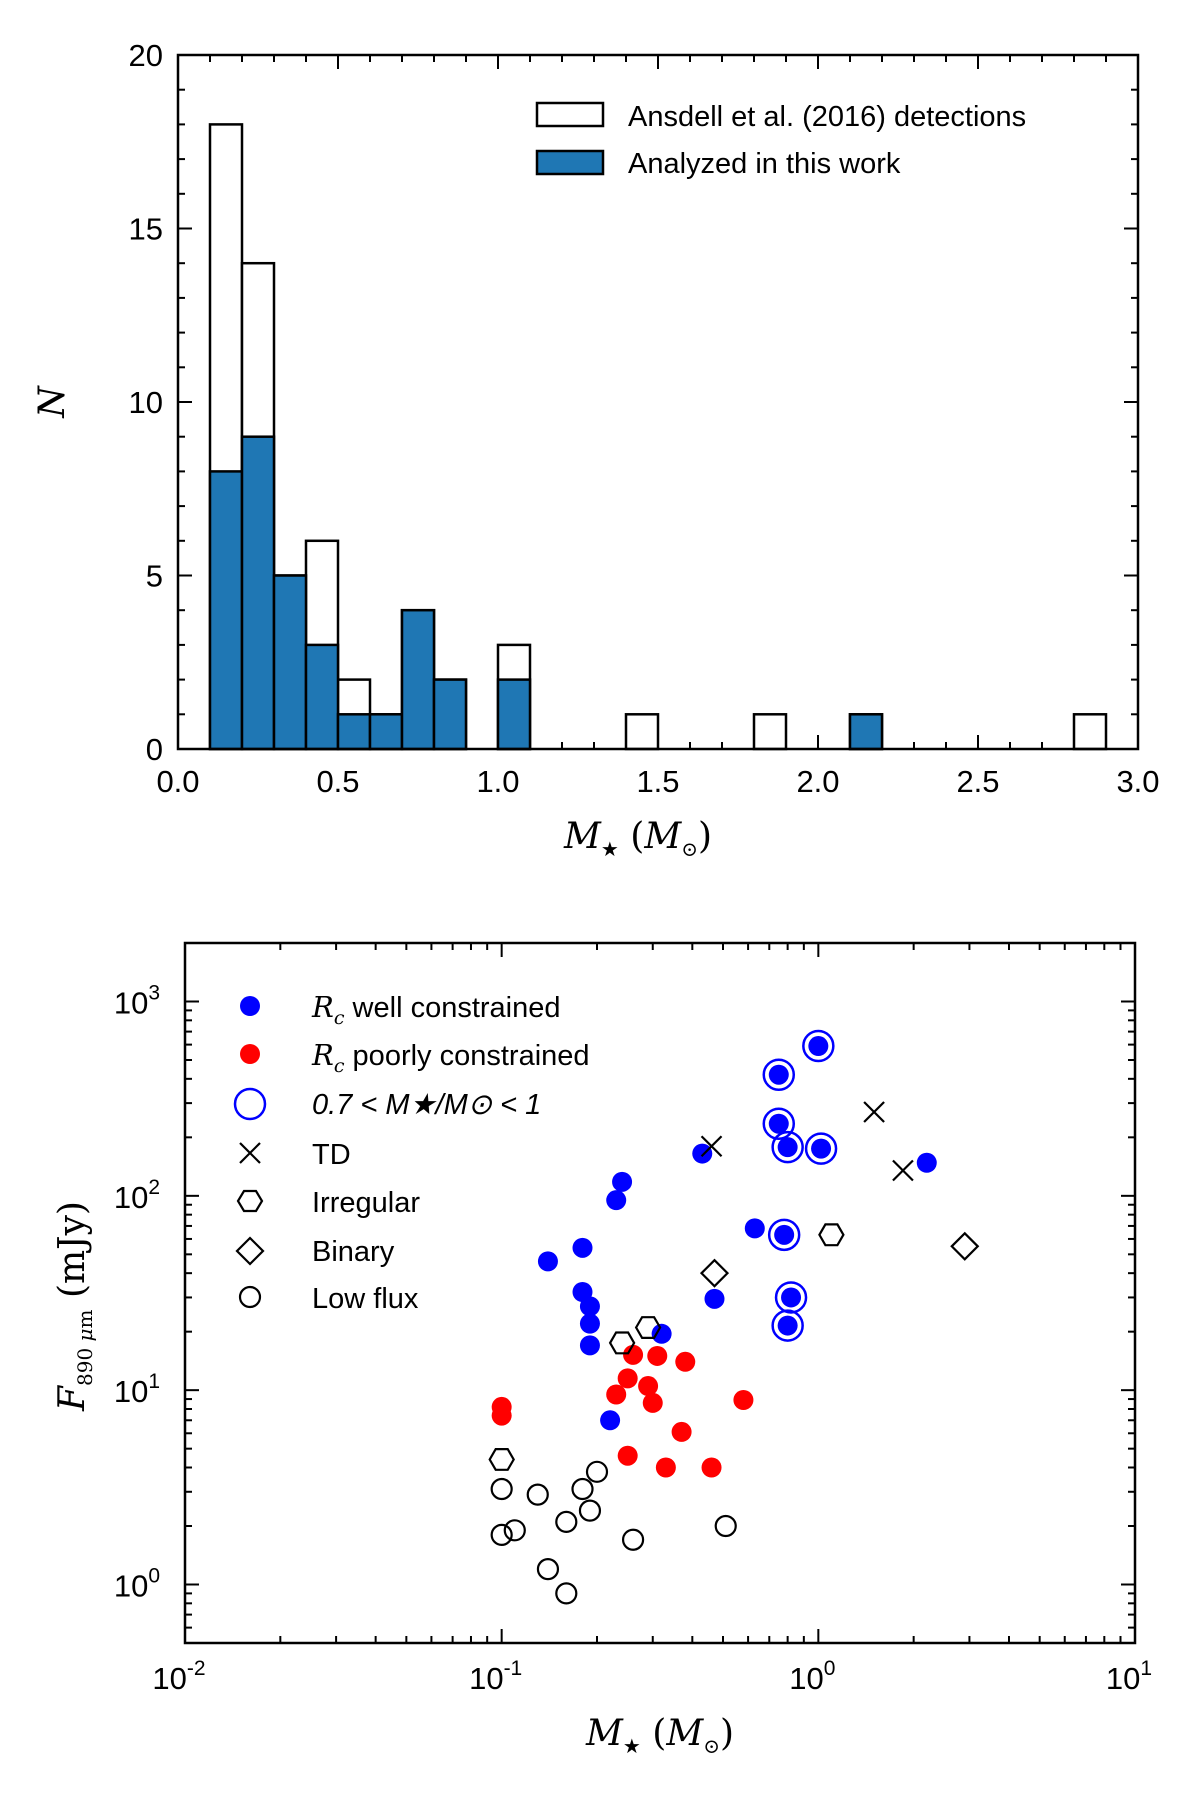 The height and width of the screenshot is (1803, 1200). Describe the element at coordinates (146, 229) in the screenshot. I see `y-tick-label: 15` at that location.